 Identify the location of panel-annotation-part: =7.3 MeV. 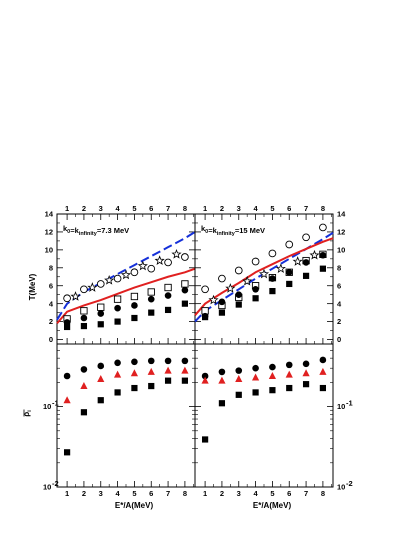
(113, 230).